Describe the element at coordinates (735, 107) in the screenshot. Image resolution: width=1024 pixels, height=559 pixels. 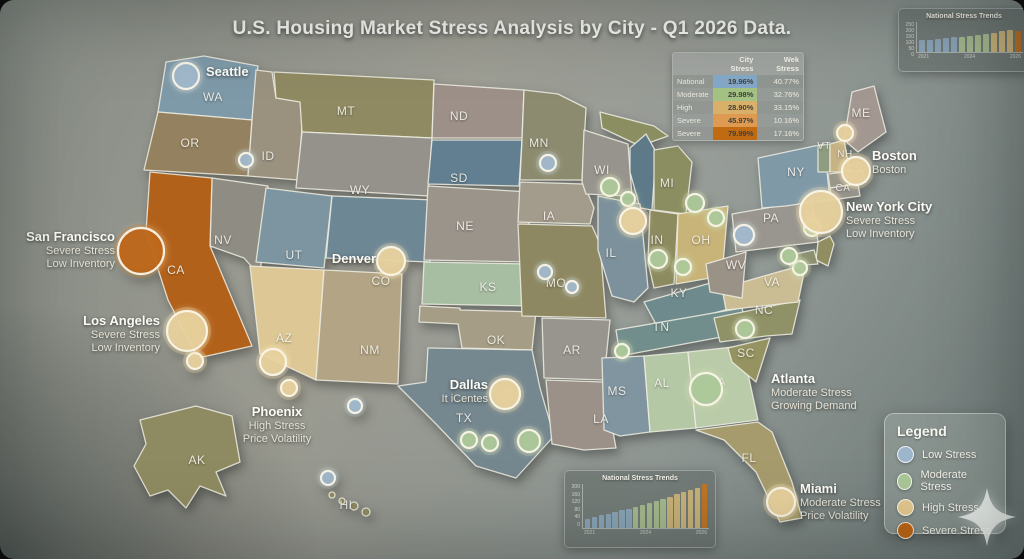
I see `city-stress-value: 28.90%` at that location.